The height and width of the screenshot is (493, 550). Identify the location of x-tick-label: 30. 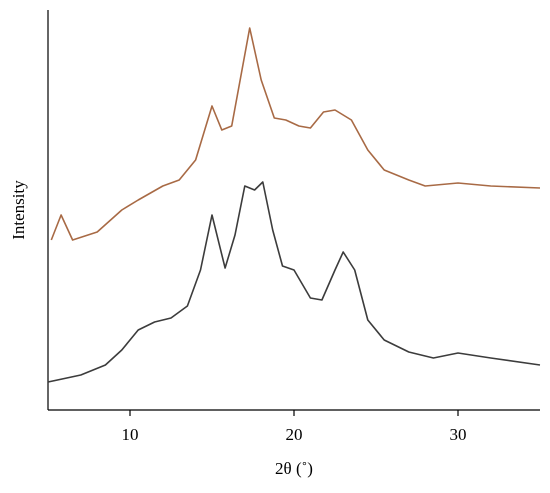
(458, 434).